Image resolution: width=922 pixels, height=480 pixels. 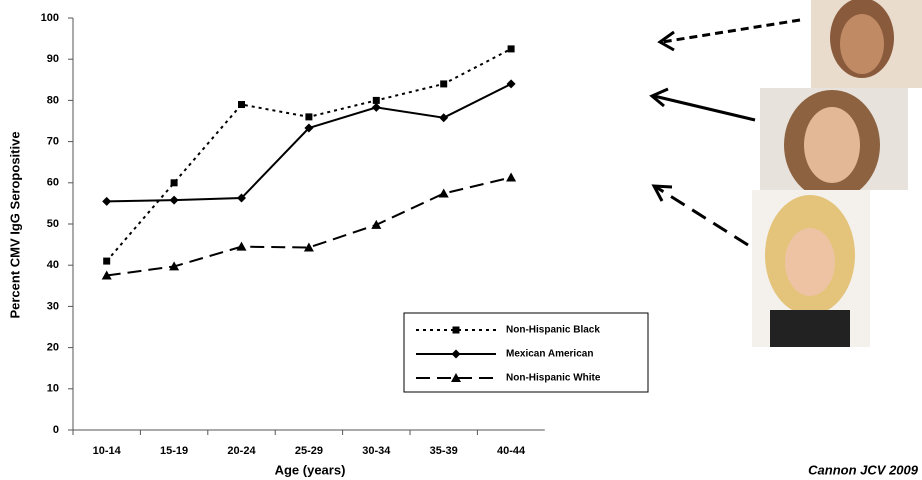 I want to click on x-axis-label: Age (years), so click(x=310, y=469).